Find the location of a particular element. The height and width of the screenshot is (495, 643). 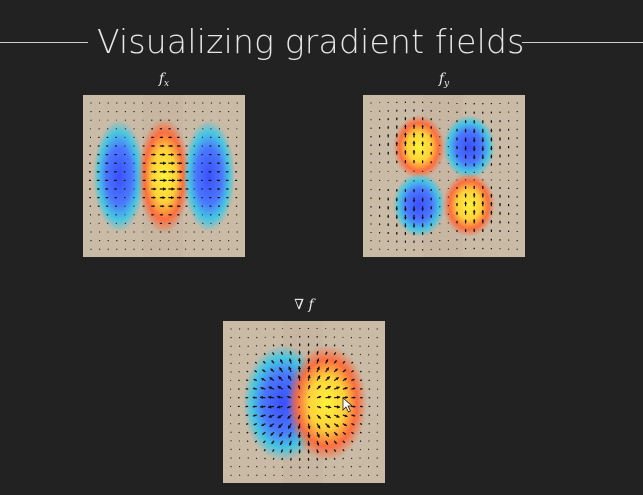

fx-panel-label: fx is located at coordinates (164, 80).